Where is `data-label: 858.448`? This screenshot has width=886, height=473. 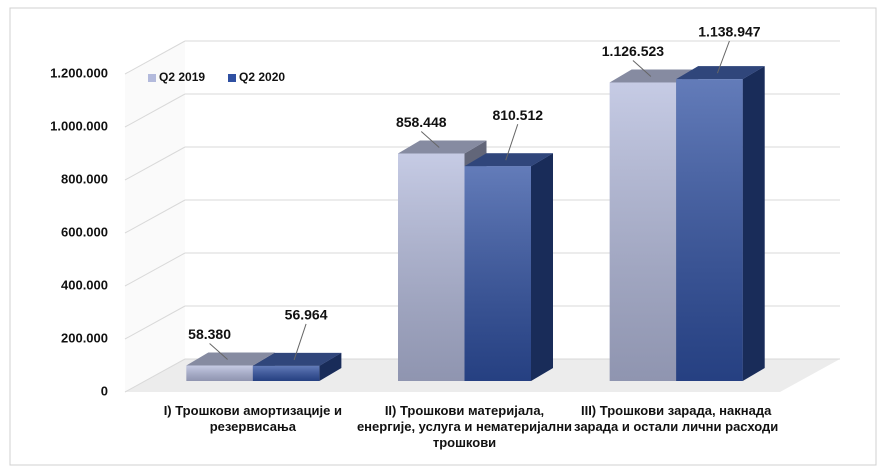
data-label: 858.448 is located at coordinates (421, 122).